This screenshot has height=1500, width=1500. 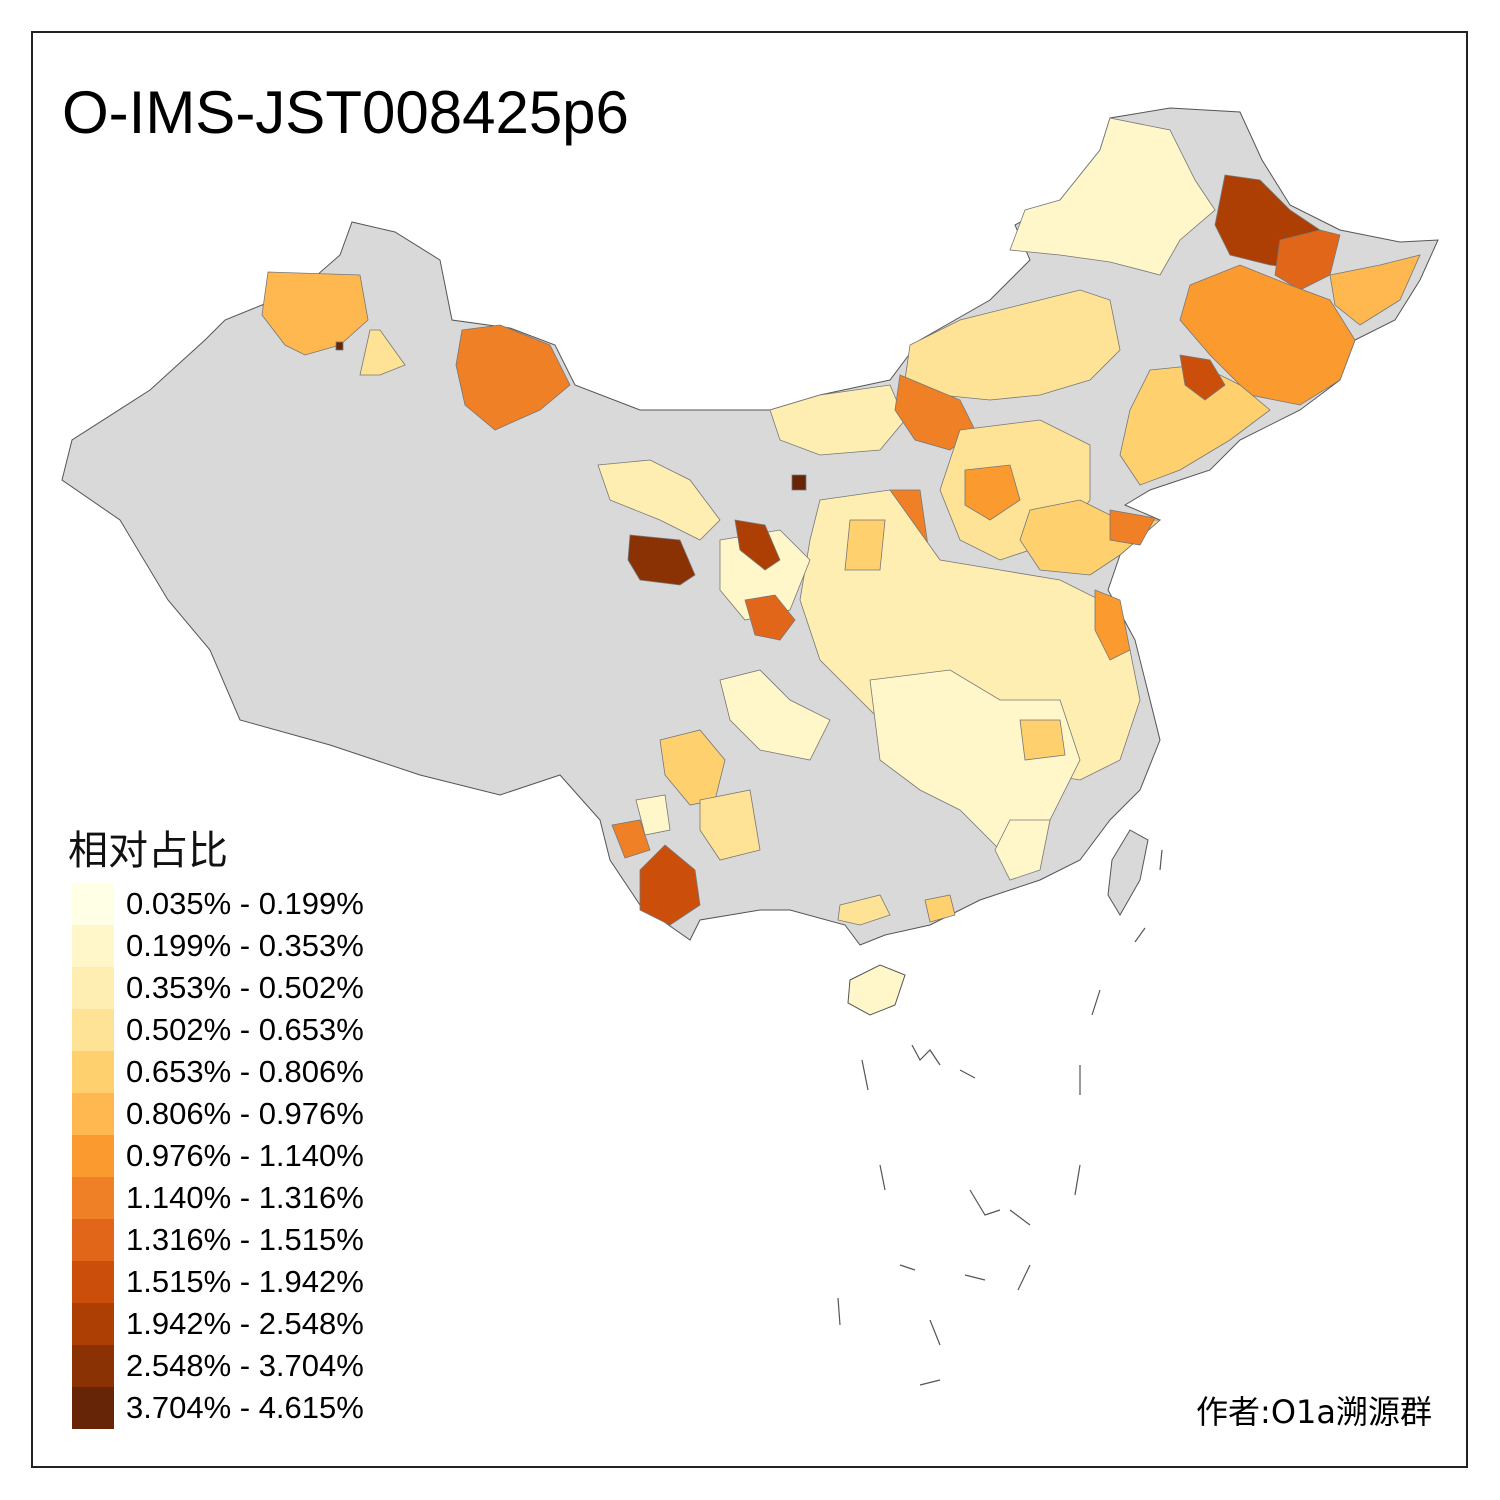 What do you see at coordinates (245, 987) in the screenshot?
I see `legend-label: 0.353% - 0.502%` at bounding box center [245, 987].